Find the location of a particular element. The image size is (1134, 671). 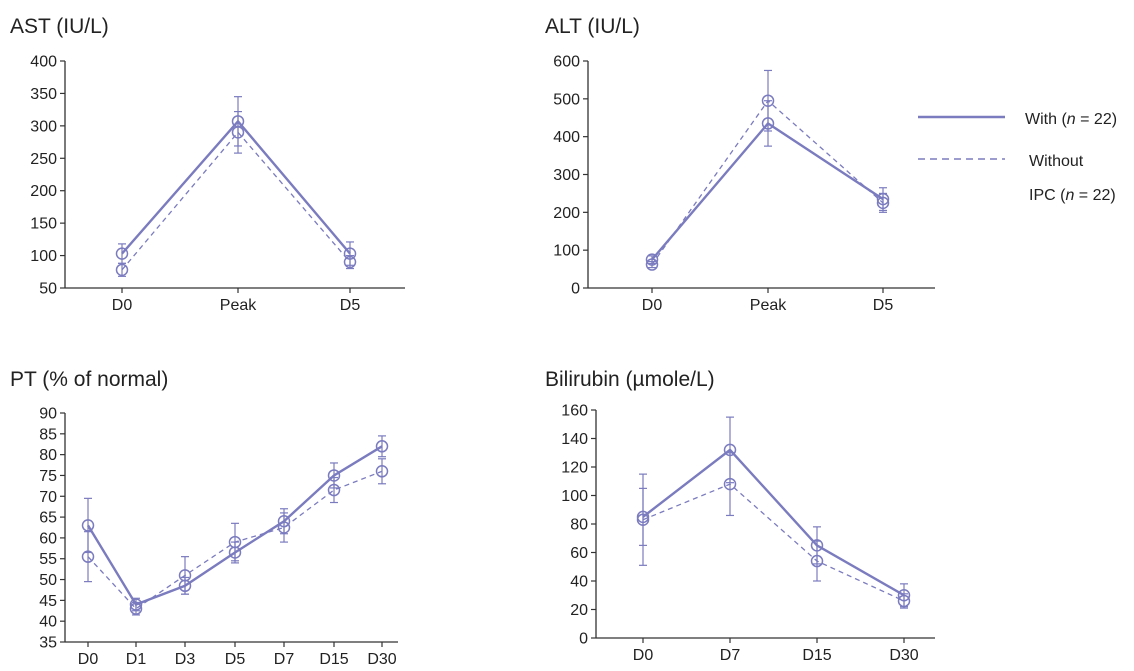

ast-y-tick-label: 350 is located at coordinates (43, 94).